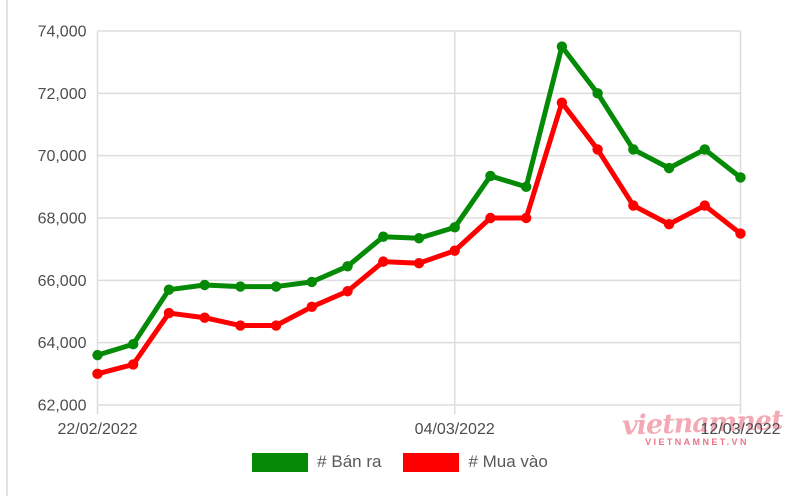 The height and width of the screenshot is (496, 800). I want to click on vietnamnet-site-text: VIETNAMNET.VN, so click(697, 442).